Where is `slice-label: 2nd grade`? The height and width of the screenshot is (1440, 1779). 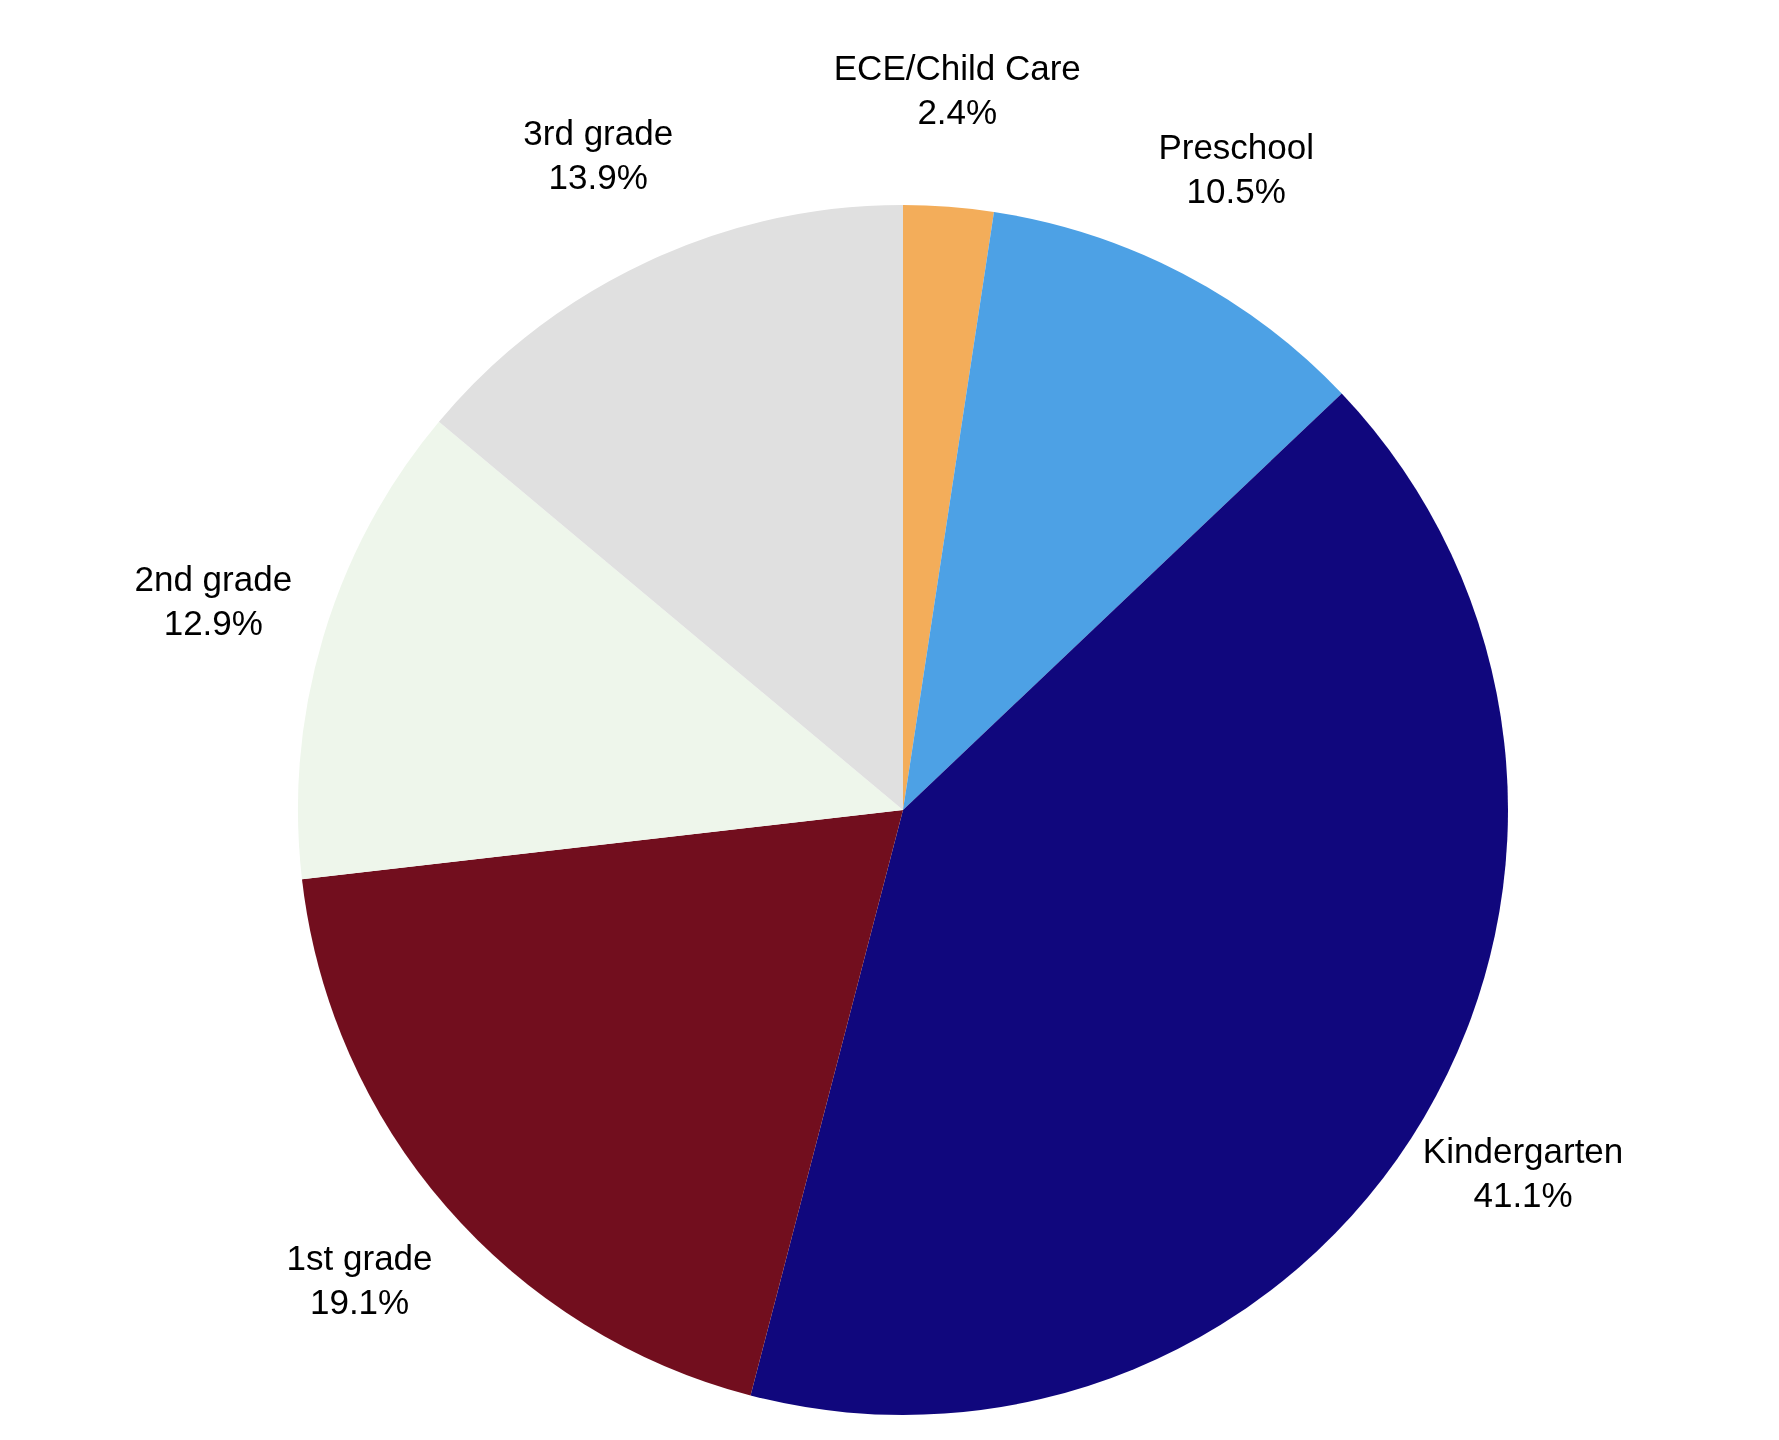 slice-label: 2nd grade is located at coordinates (213, 579).